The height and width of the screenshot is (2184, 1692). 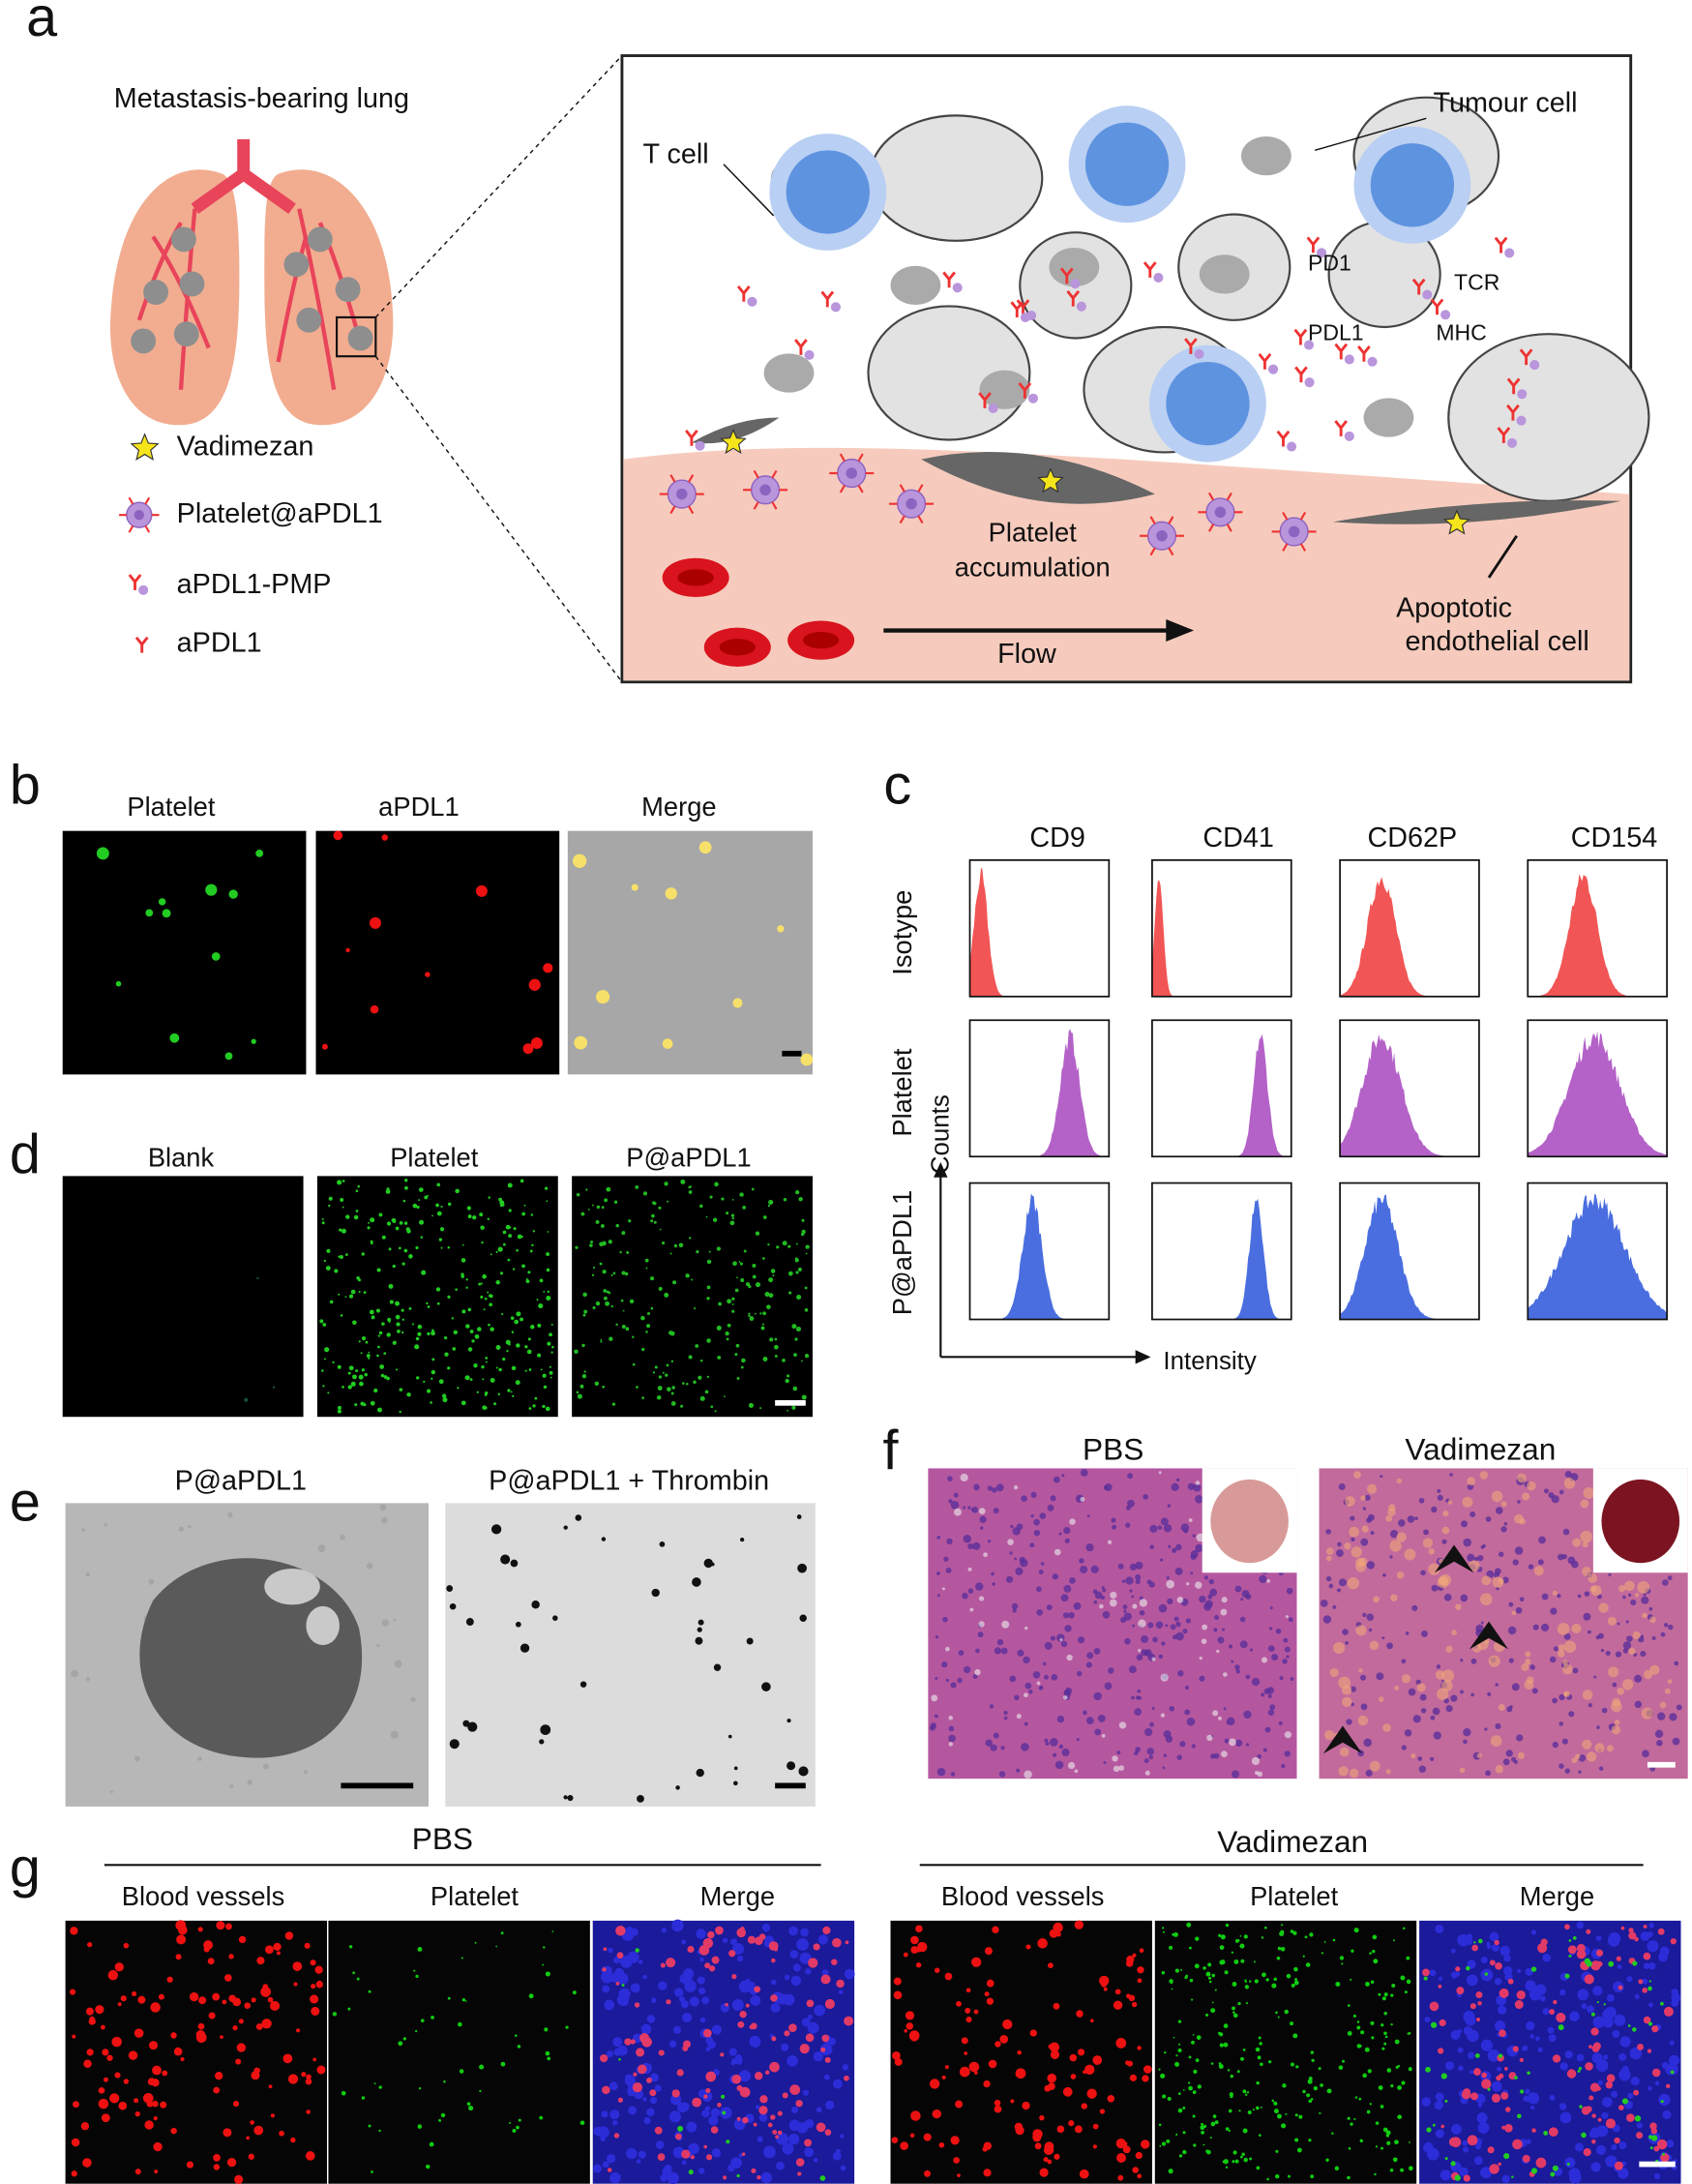 What do you see at coordinates (690, 953) in the screenshot?
I see `micrograph` at bounding box center [690, 953].